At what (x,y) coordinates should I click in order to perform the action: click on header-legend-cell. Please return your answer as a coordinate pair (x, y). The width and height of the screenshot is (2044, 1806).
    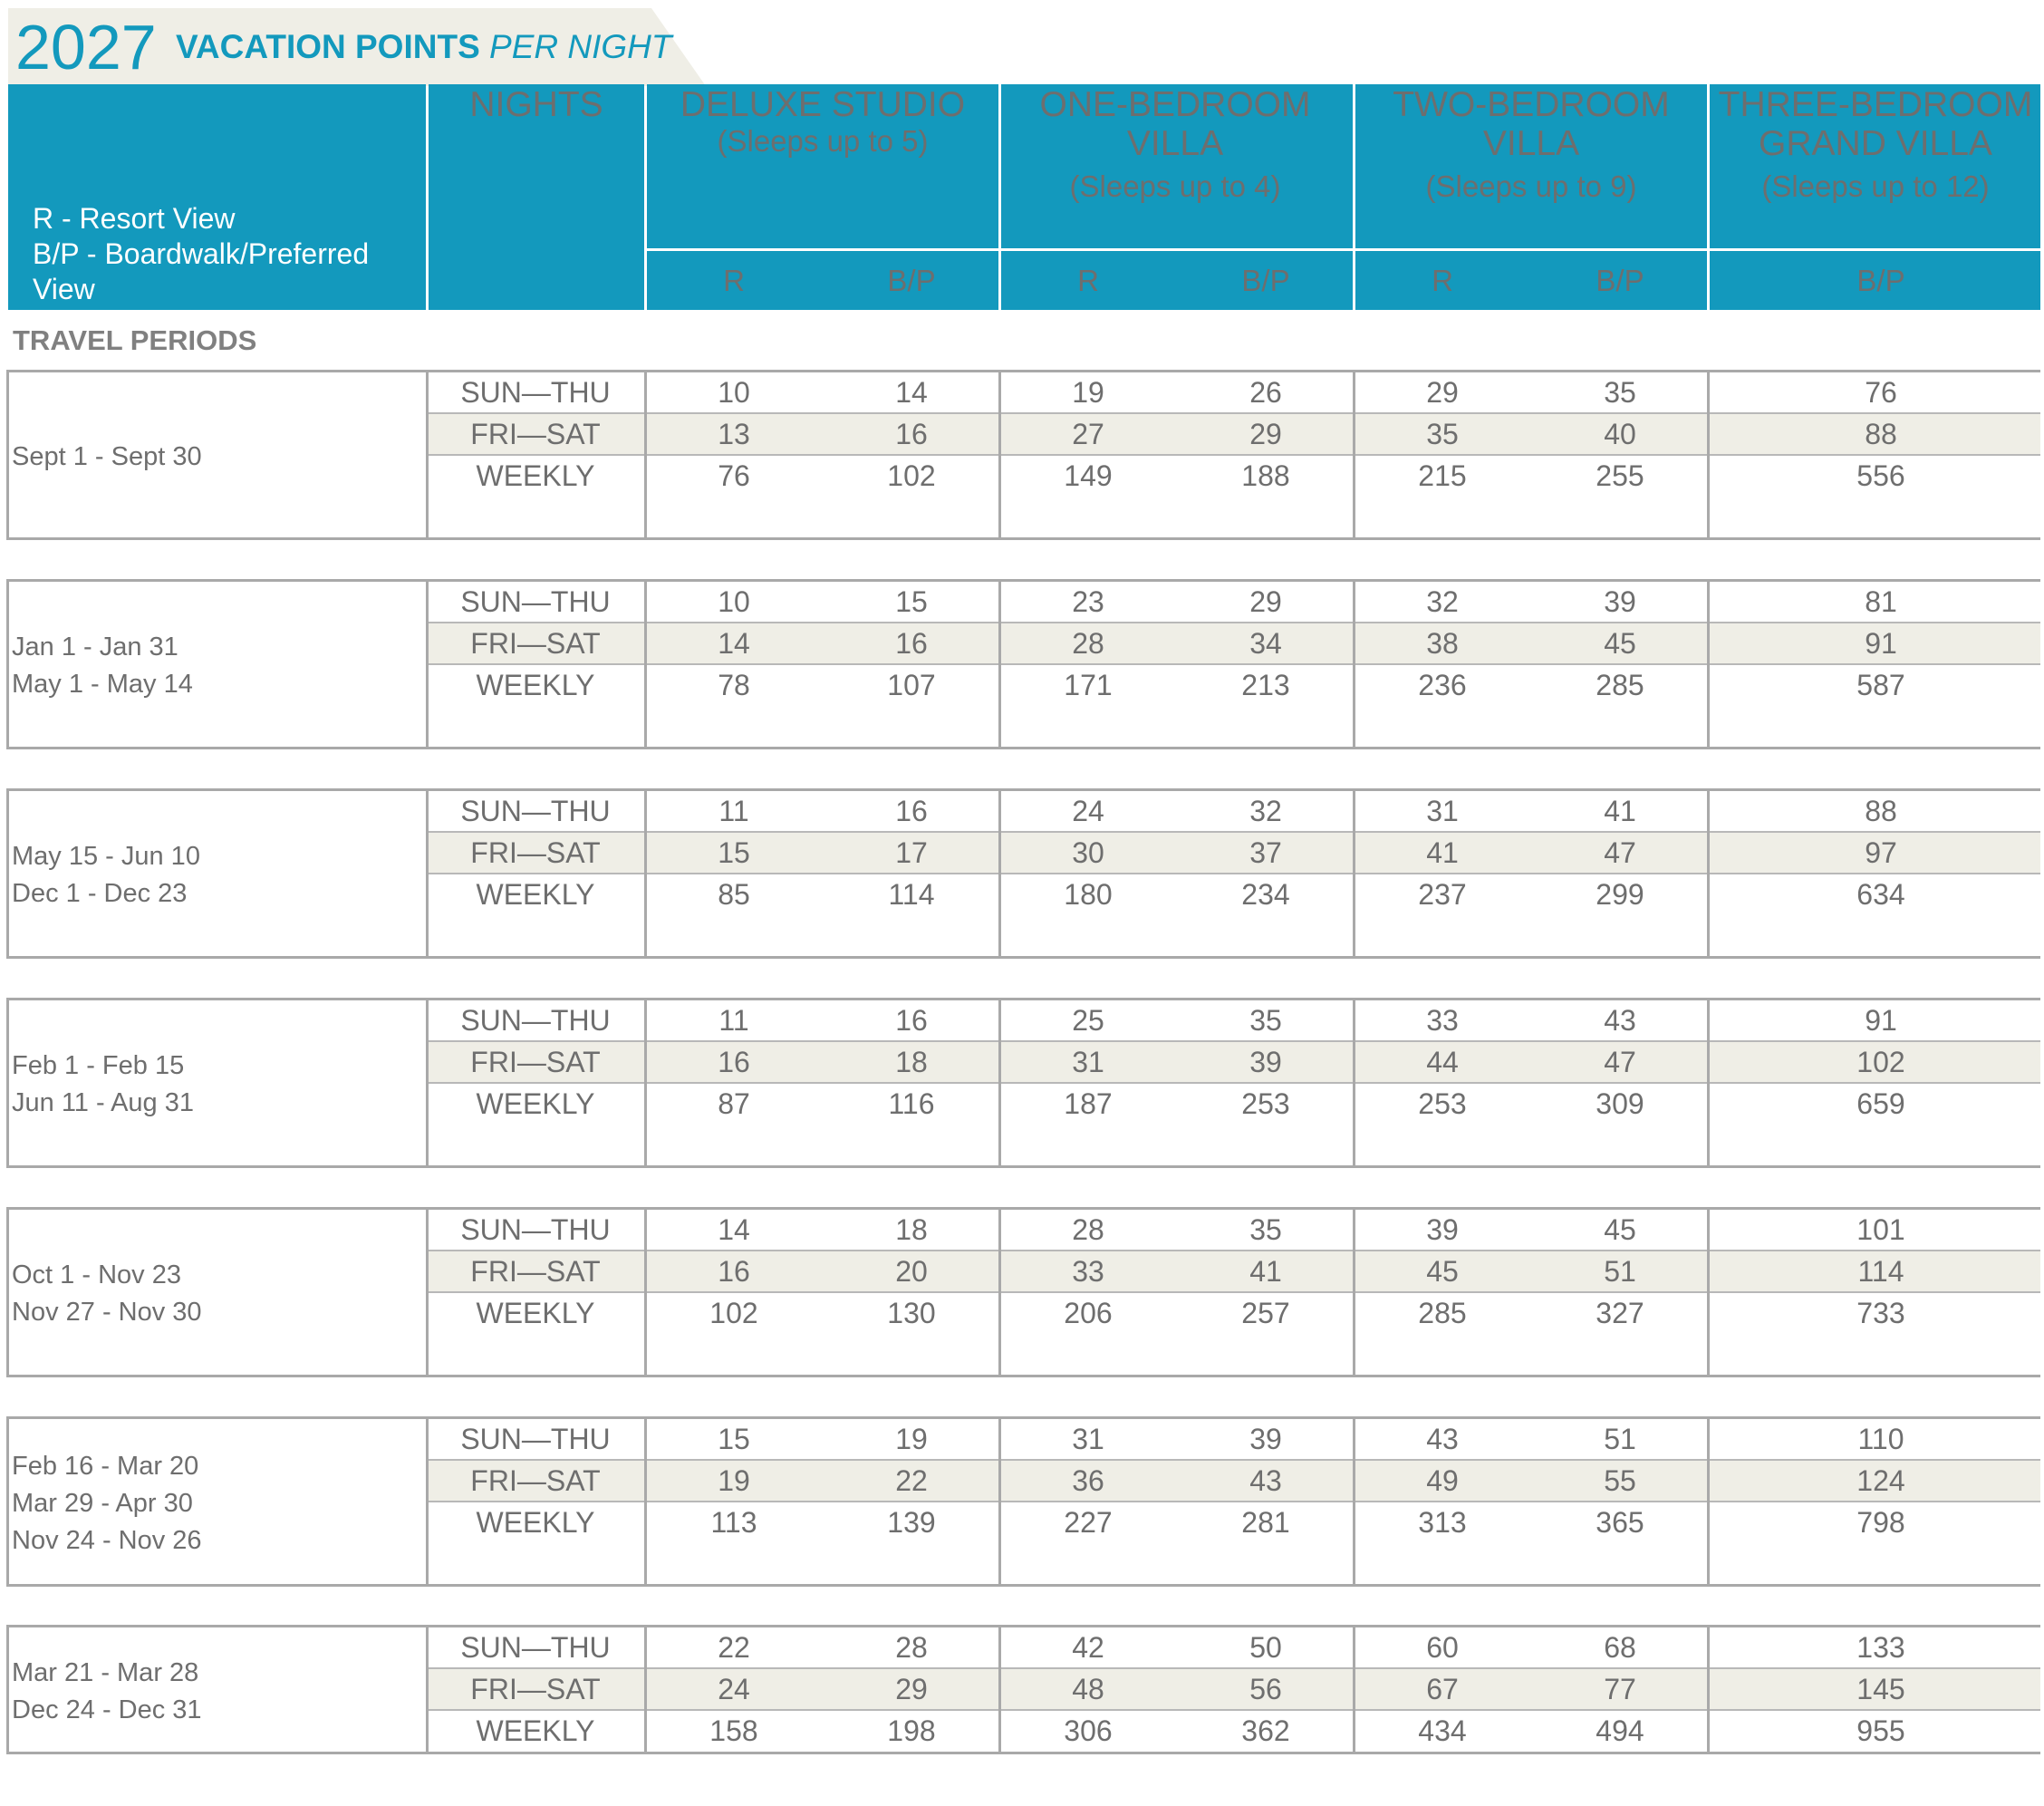
    Looking at the image, I should click on (217, 197).